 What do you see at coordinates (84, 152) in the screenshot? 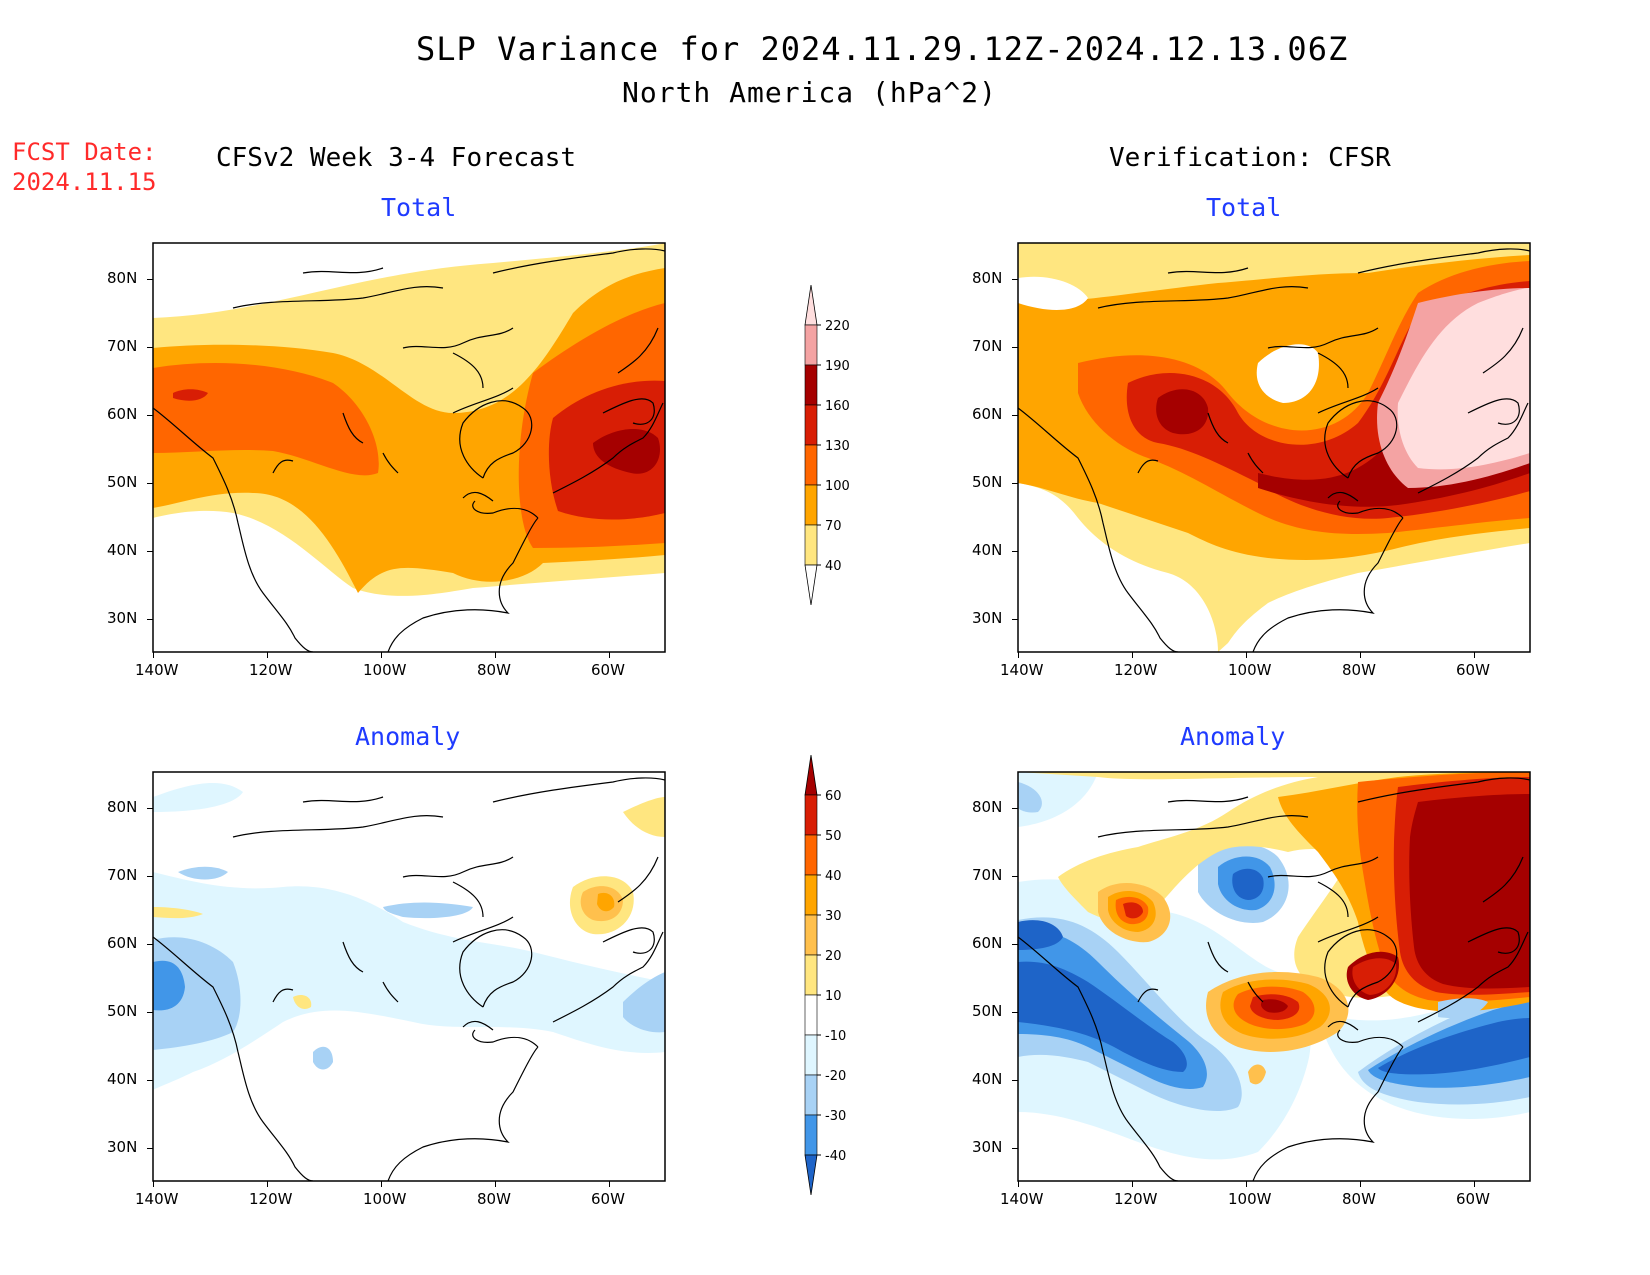
I see `fcst-date-label: FCST Date:` at bounding box center [84, 152].